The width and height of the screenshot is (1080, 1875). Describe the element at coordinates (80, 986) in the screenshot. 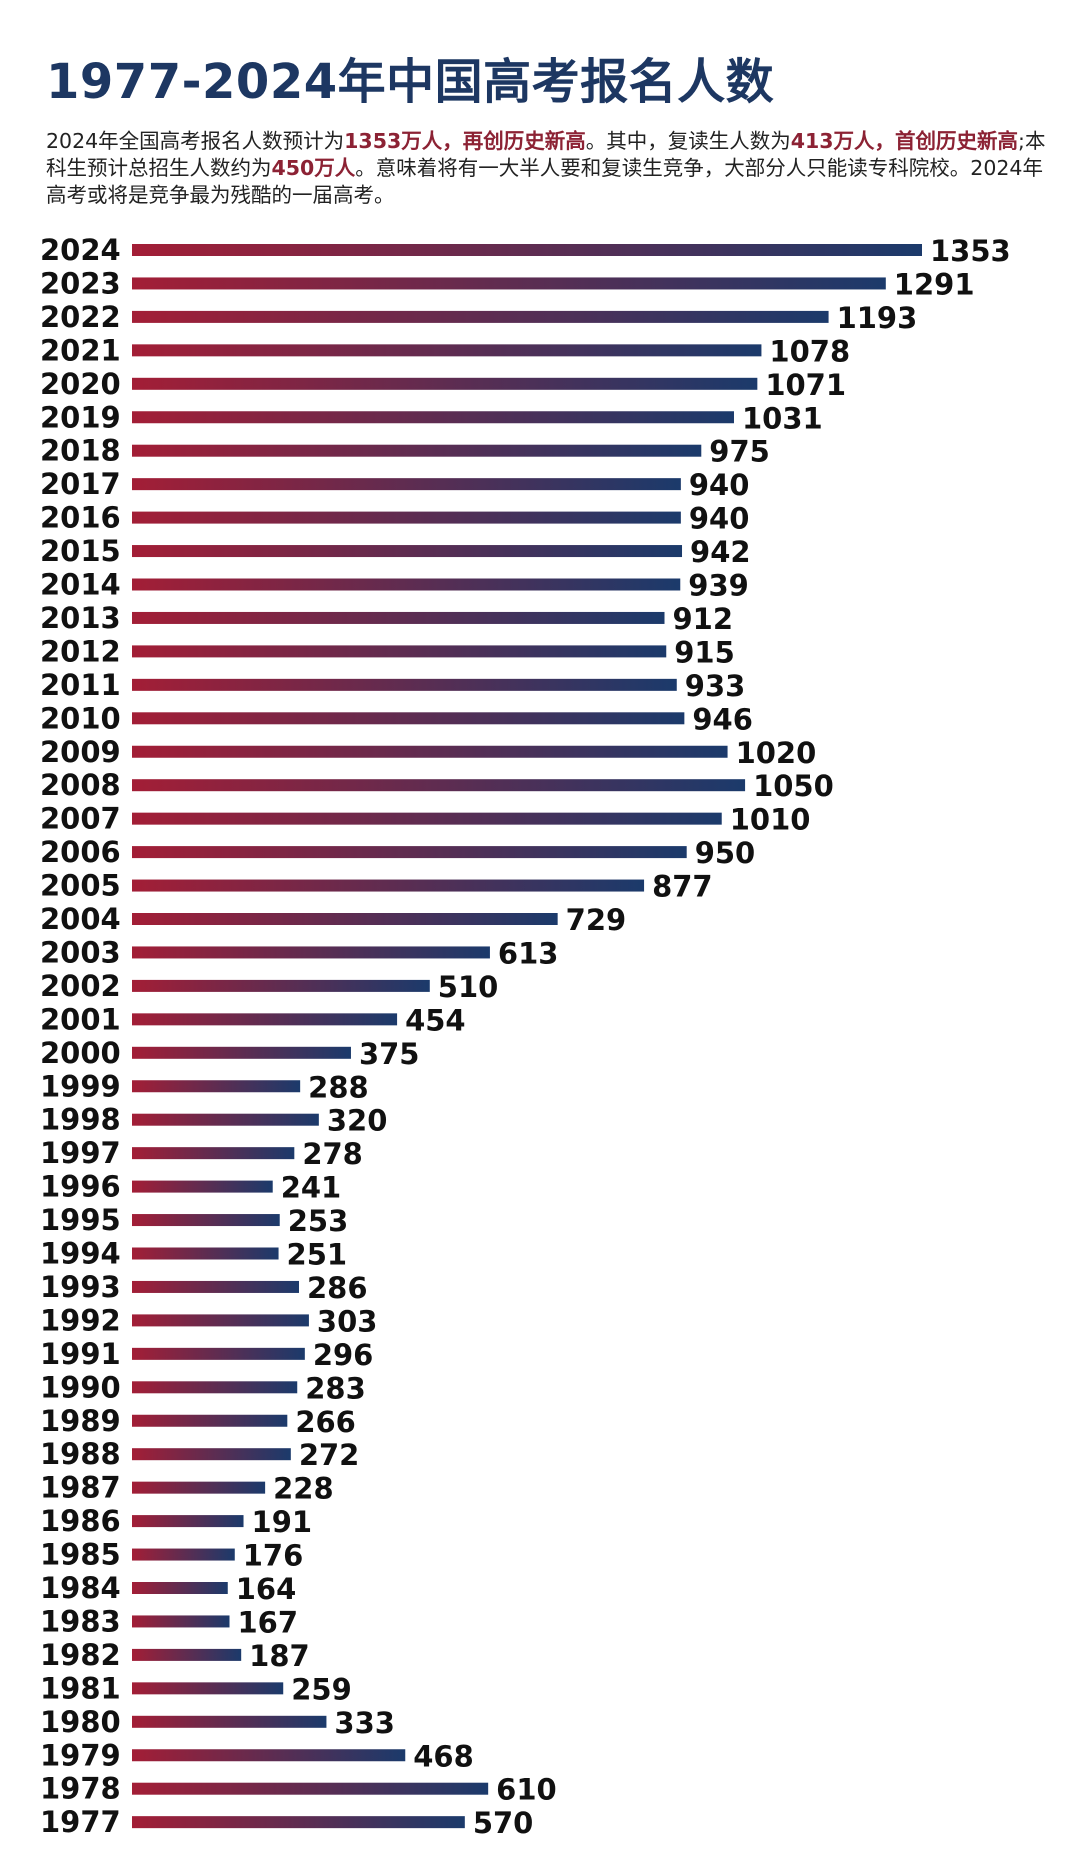

I see `year-label: 2002` at that location.